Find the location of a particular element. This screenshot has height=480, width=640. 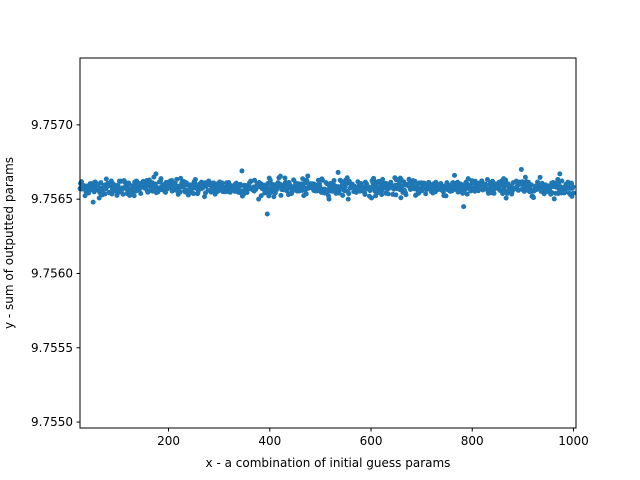

x-tick-label: 200 is located at coordinates (168, 441).